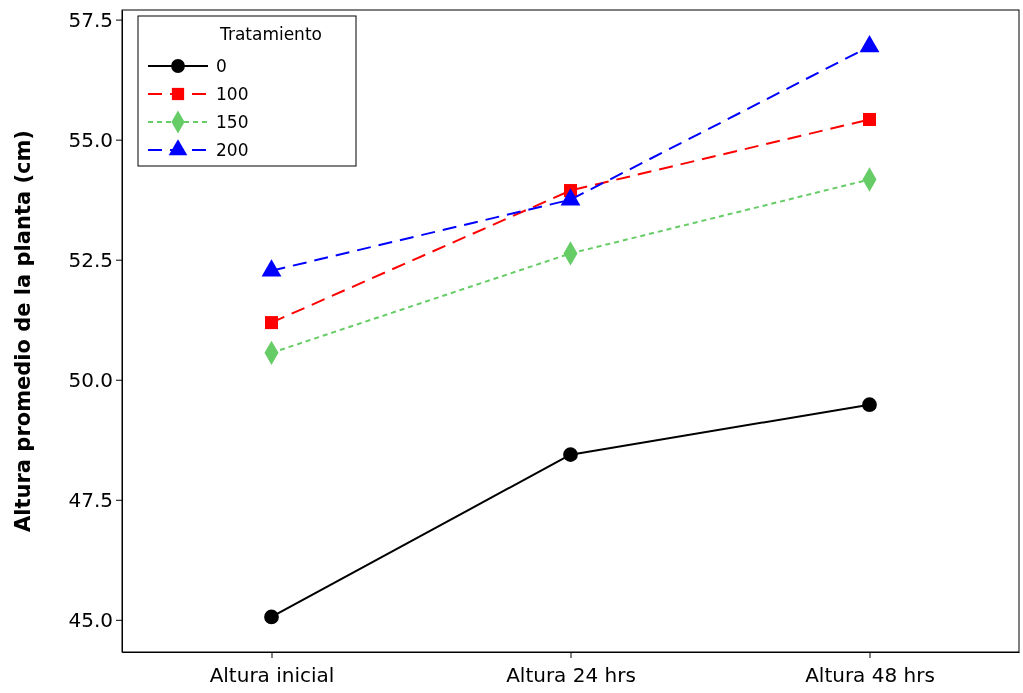 The width and height of the screenshot is (1023, 693). What do you see at coordinates (90, 499) in the screenshot?
I see `y-tick-label: 47.5` at bounding box center [90, 499].